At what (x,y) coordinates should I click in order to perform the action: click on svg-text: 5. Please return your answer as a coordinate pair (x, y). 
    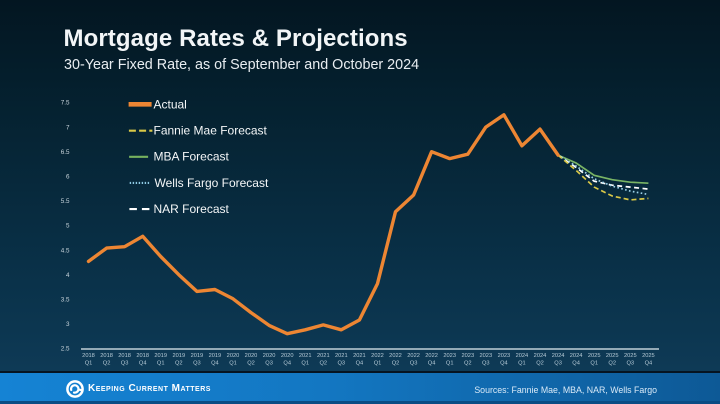
    Looking at the image, I should click on (68, 226).